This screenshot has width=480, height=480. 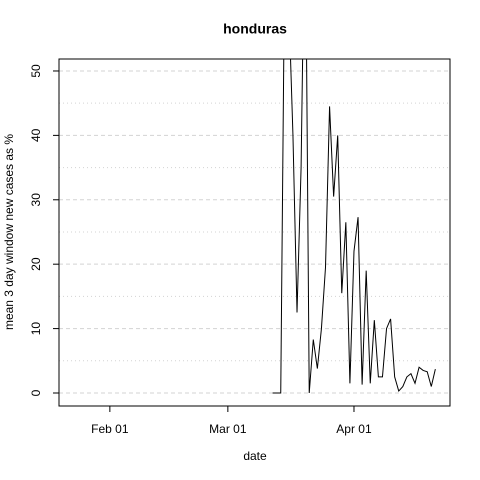 I want to click on y-tick-label: 30, so click(x=36, y=200).